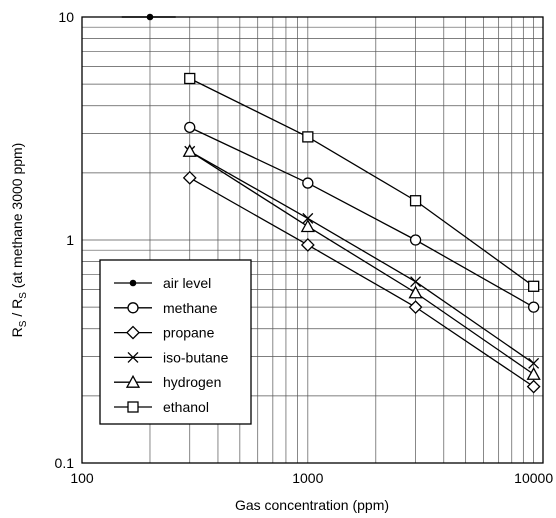 The image size is (556, 518). I want to click on legend-label: air level, so click(187, 283).